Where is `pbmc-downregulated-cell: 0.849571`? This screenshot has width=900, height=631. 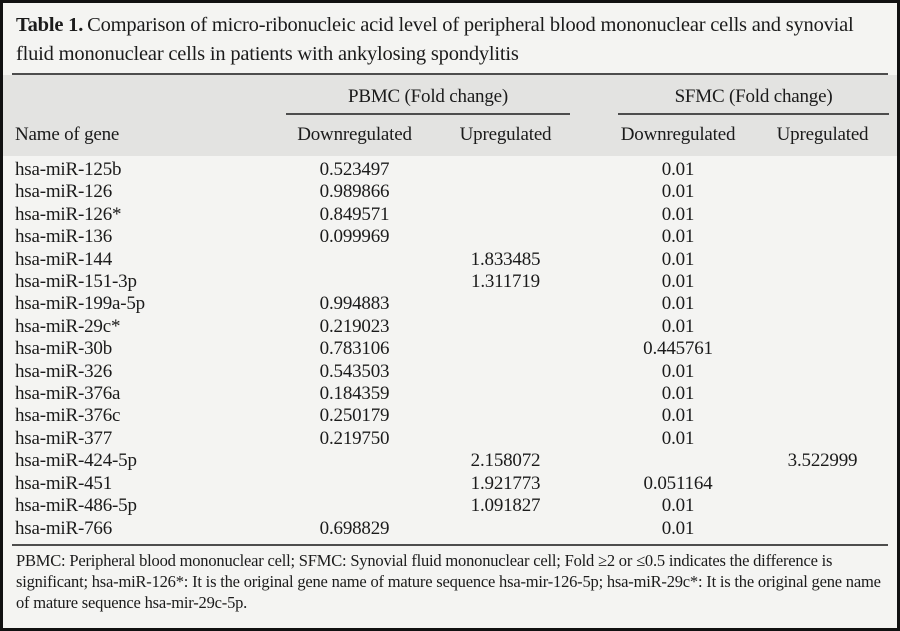
pbmc-downregulated-cell: 0.849571 is located at coordinates (354, 214).